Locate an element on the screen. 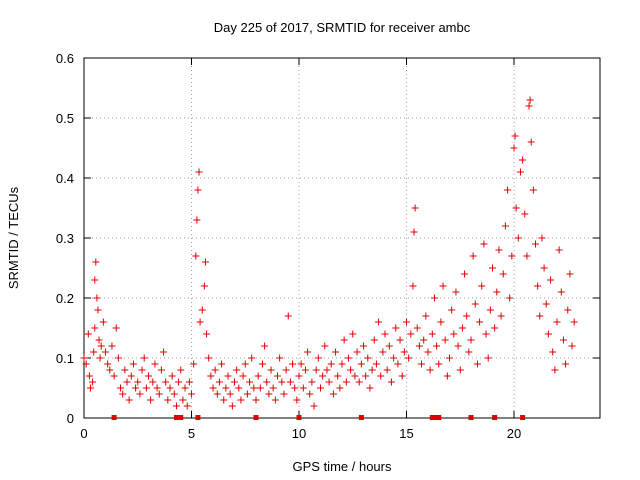 The width and height of the screenshot is (640, 480). y-tick-label: 0.6 is located at coordinates (65, 58).